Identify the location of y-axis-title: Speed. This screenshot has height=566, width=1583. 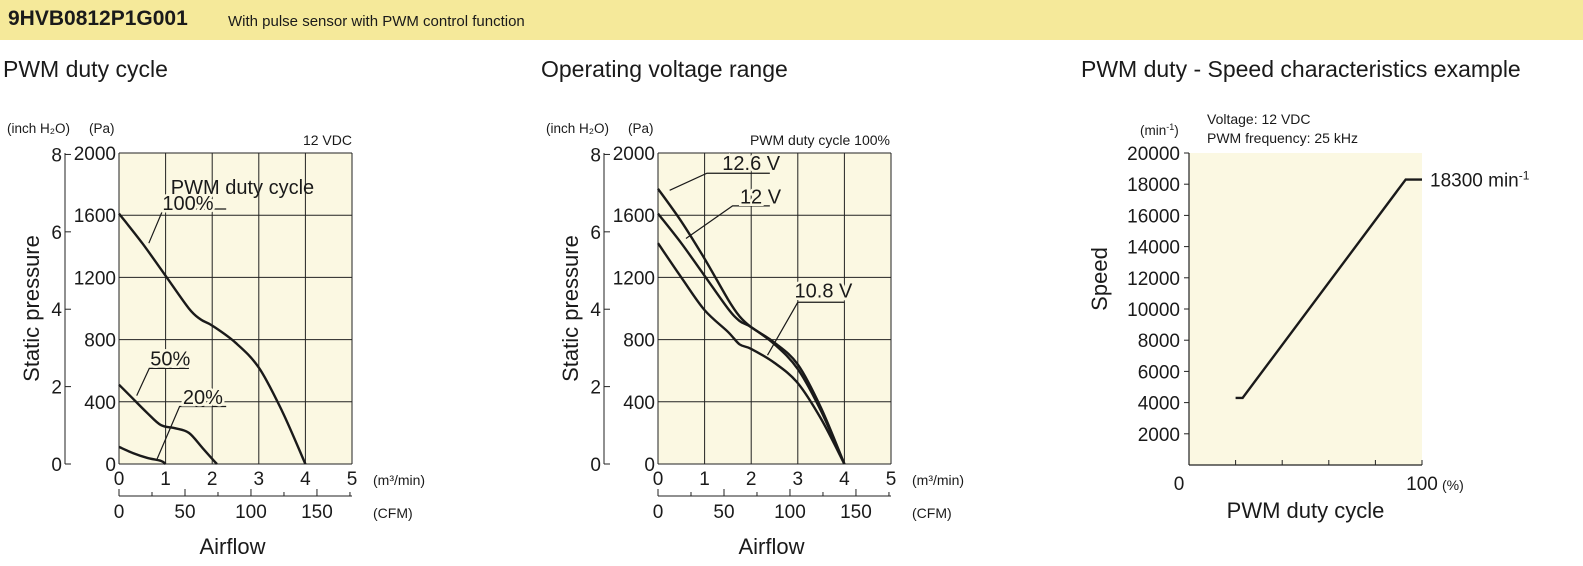
(1099, 279).